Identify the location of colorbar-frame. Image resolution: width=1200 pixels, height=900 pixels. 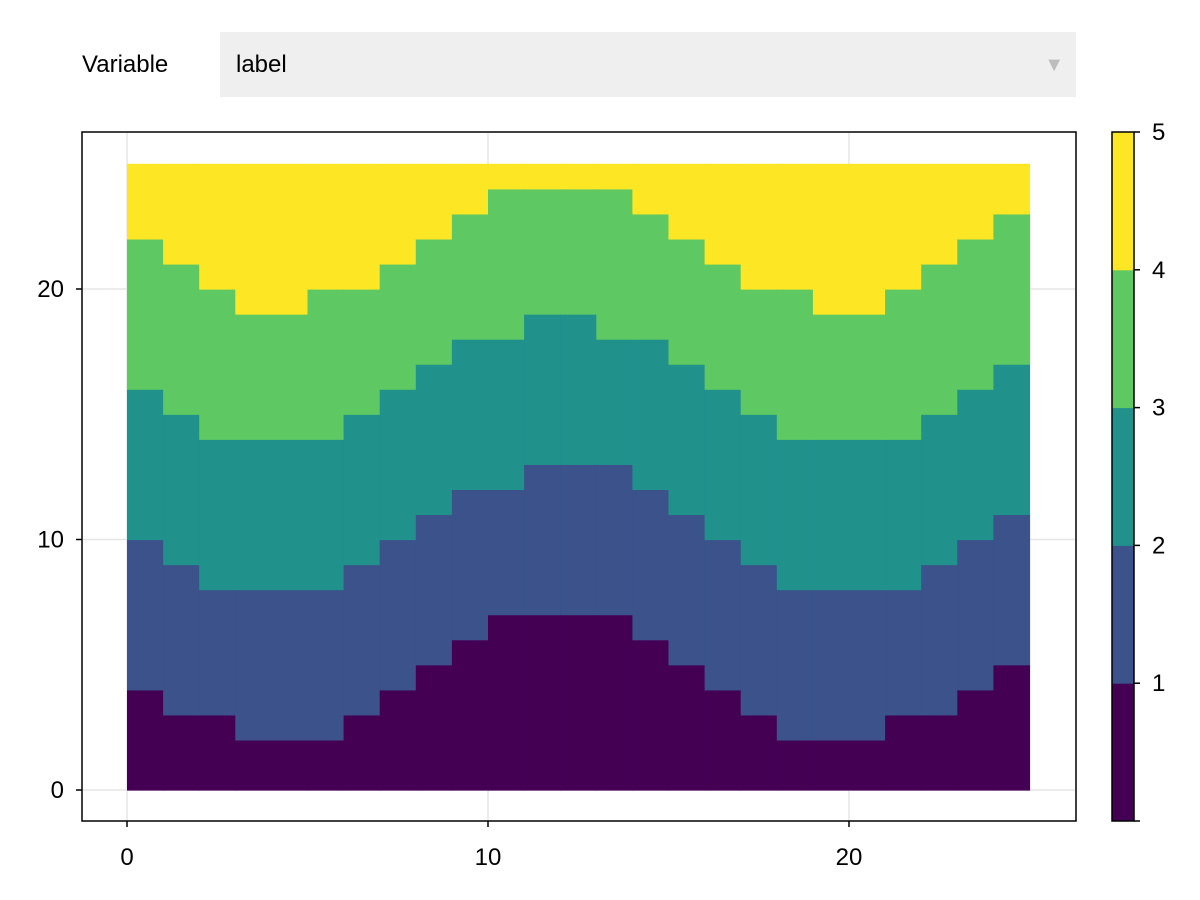
(1123, 476).